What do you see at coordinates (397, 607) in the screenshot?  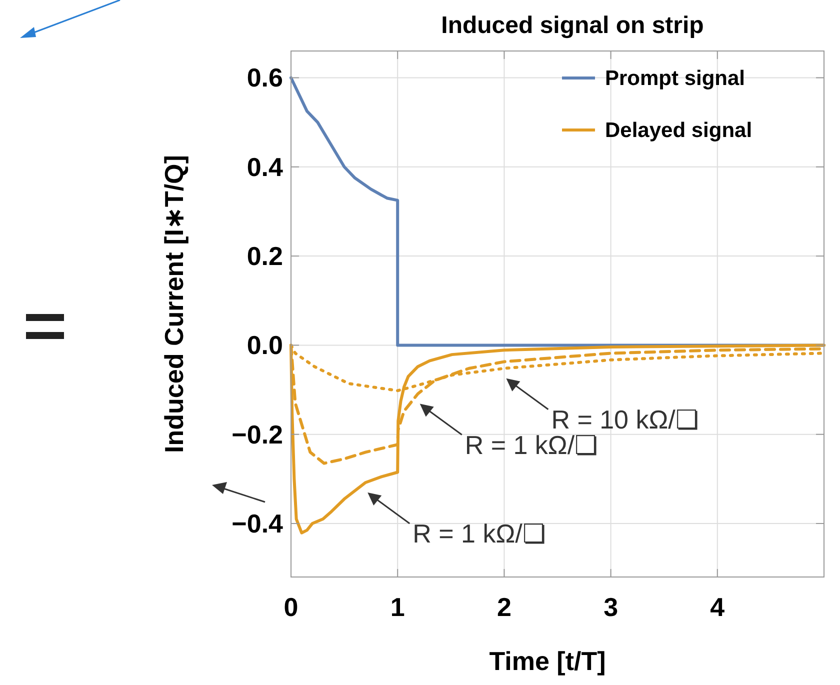 I see `x-tick-label: 1` at bounding box center [397, 607].